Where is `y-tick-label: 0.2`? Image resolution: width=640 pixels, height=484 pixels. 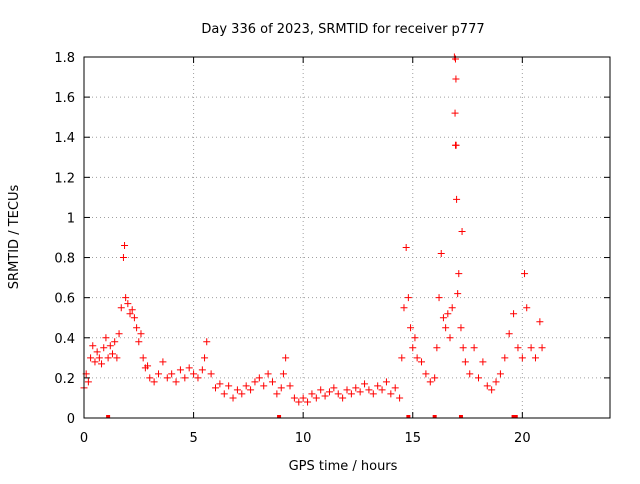
y-tick-label: 0.2 is located at coordinates (64, 379).